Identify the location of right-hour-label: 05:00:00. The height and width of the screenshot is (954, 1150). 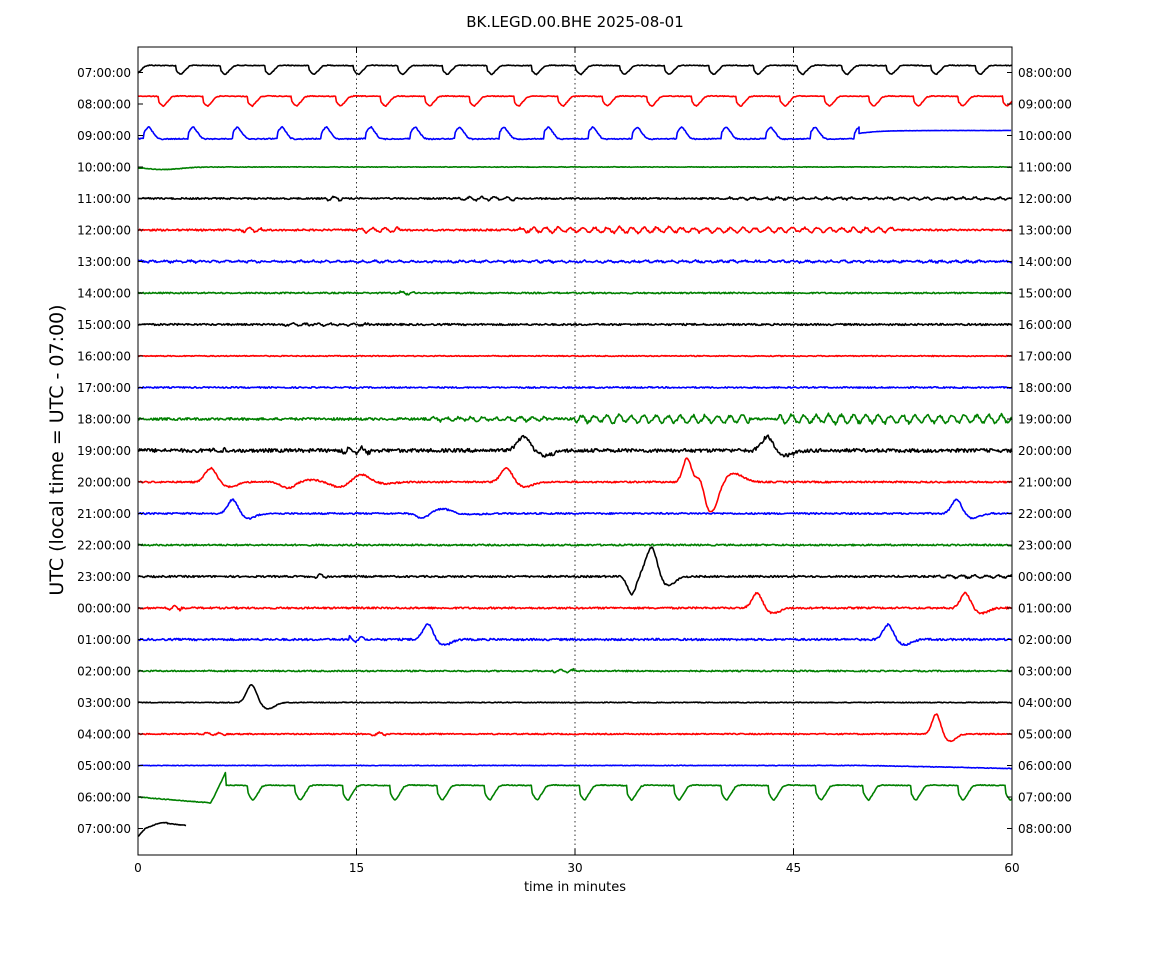
(1045, 735).